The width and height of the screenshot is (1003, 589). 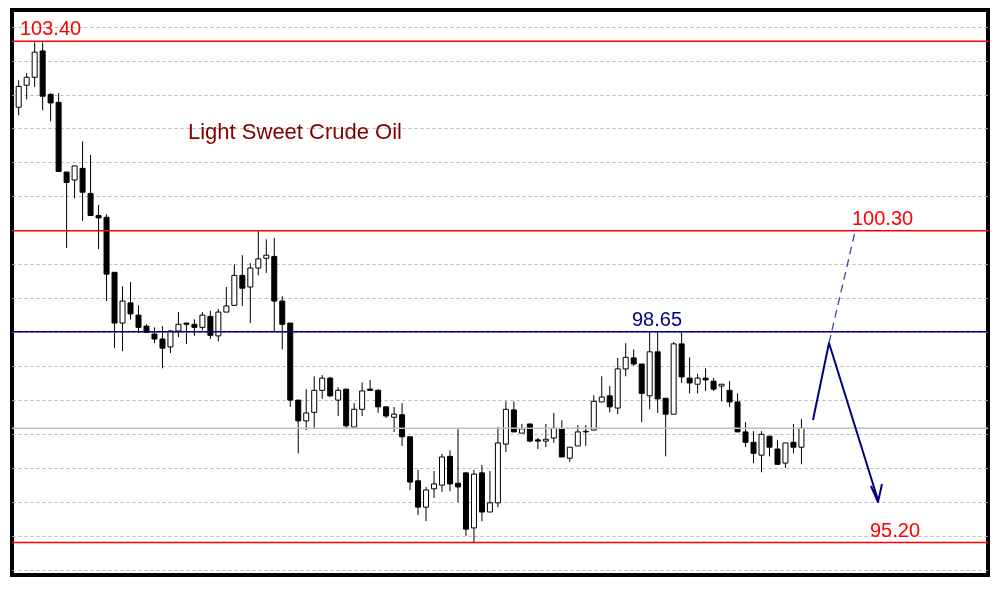 What do you see at coordinates (895, 529) in the screenshot?
I see `ref-line-label: 95.20` at bounding box center [895, 529].